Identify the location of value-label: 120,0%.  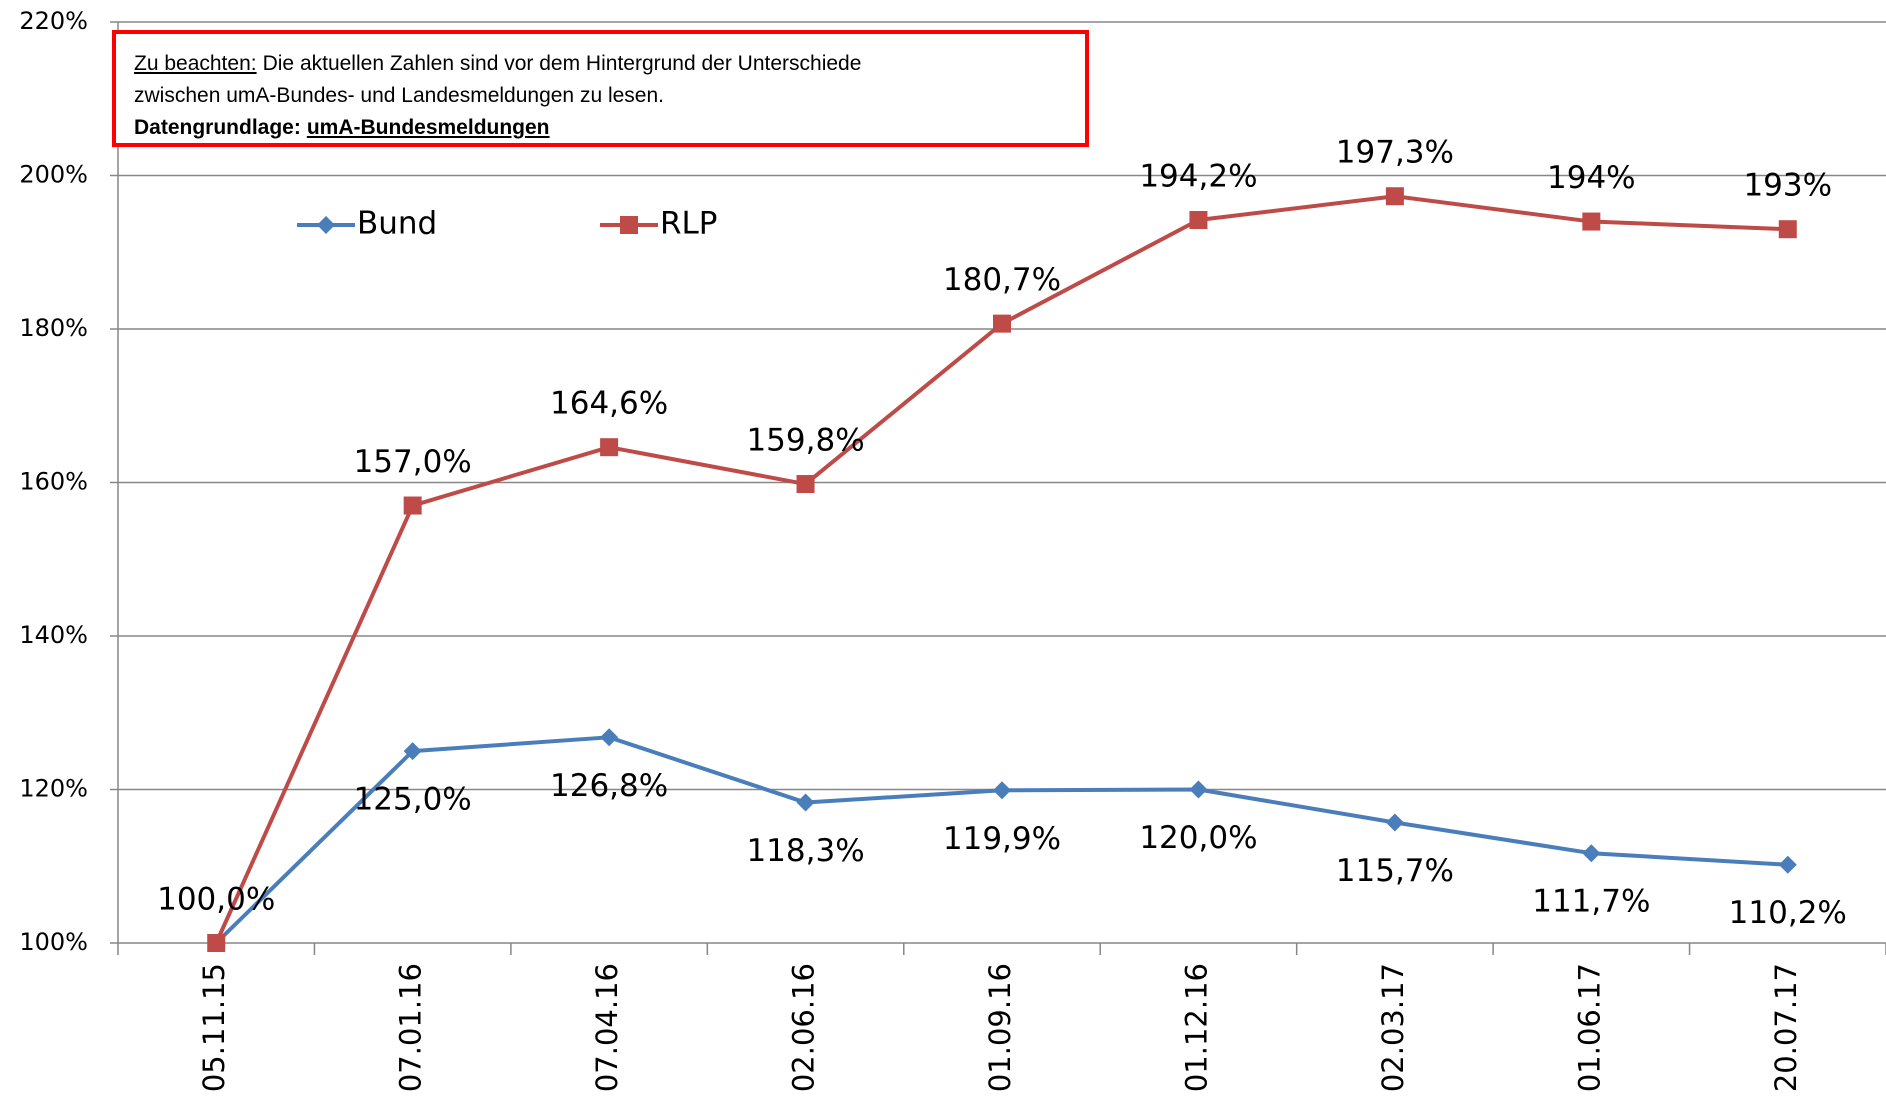
(1198, 838).